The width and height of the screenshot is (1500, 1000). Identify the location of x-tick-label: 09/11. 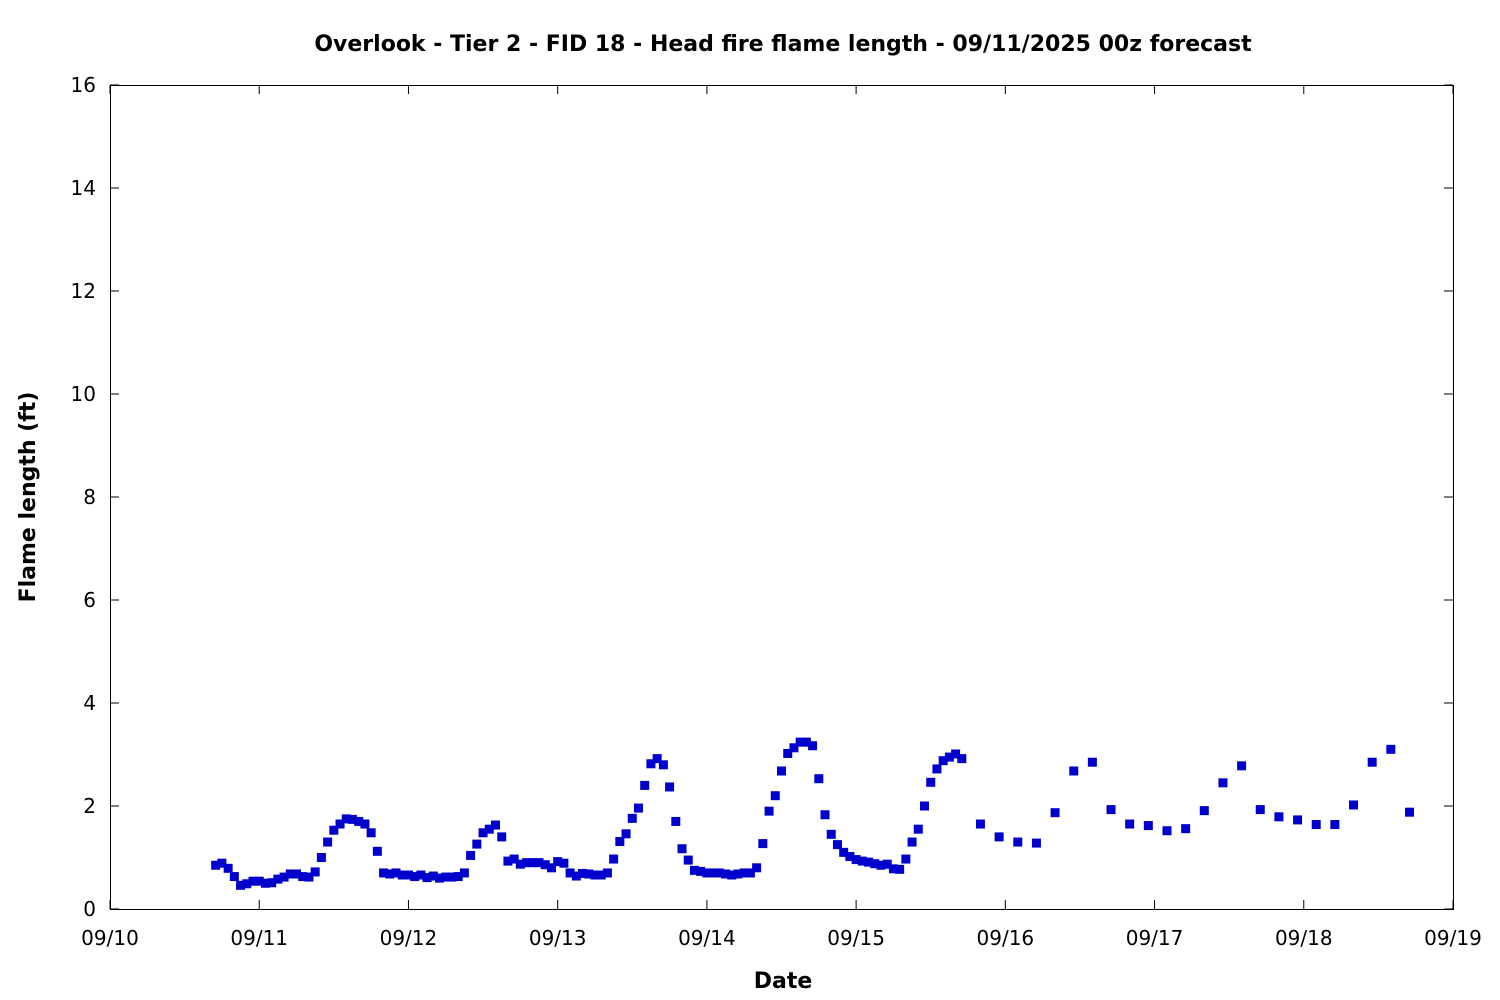
(259, 938).